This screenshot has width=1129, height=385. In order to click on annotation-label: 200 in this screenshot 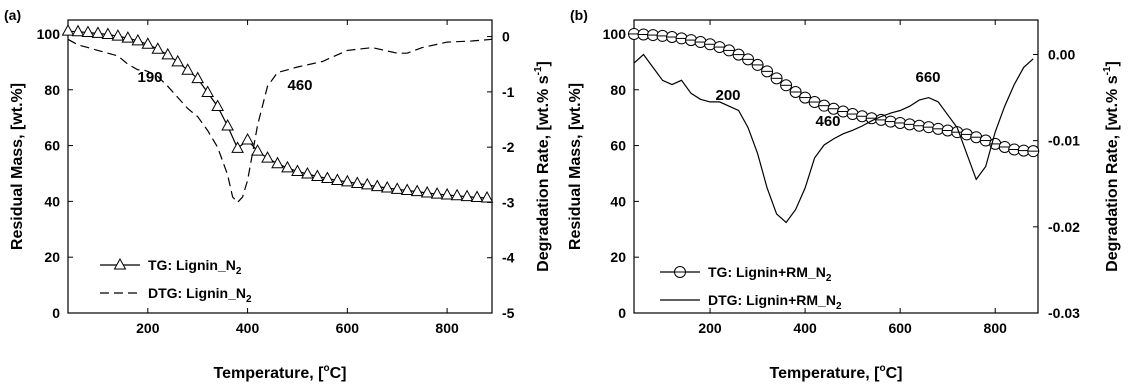, I will do `click(727, 95)`.